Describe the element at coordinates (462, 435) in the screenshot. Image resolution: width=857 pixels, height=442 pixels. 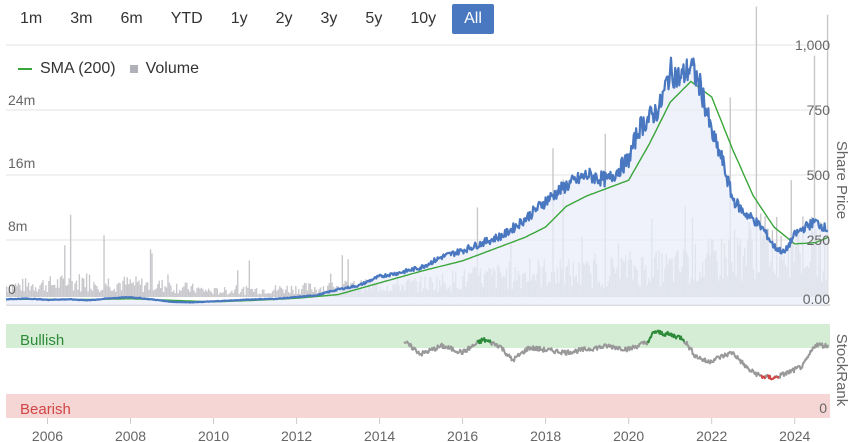
I see `x-tick-label: 2016` at that location.